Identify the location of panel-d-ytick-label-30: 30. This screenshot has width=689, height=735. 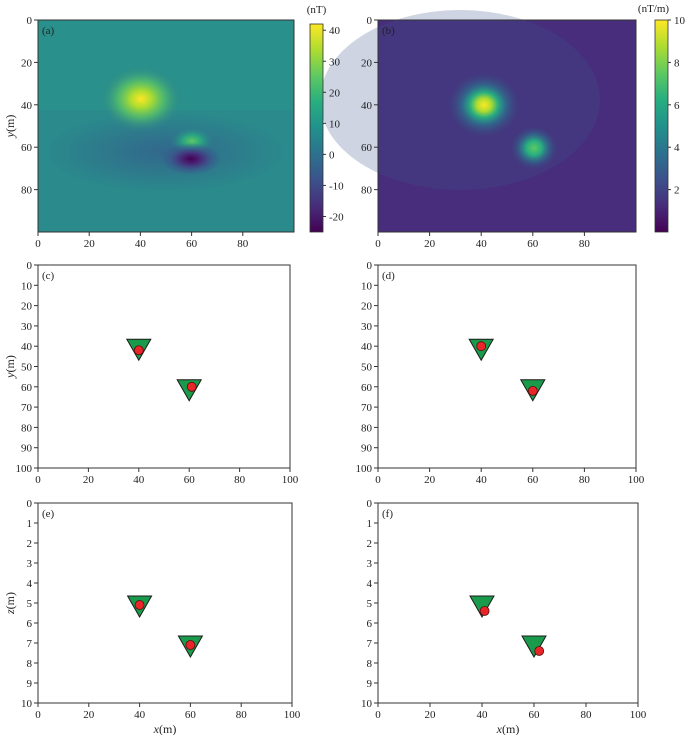
(367, 327).